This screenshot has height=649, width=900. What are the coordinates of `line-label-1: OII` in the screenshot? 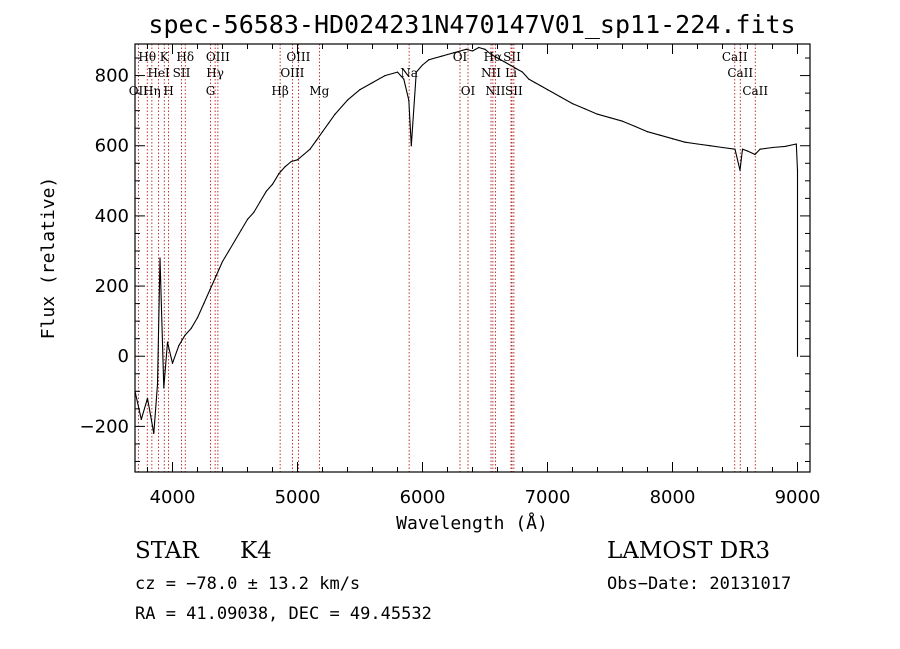 It's located at (139, 91).